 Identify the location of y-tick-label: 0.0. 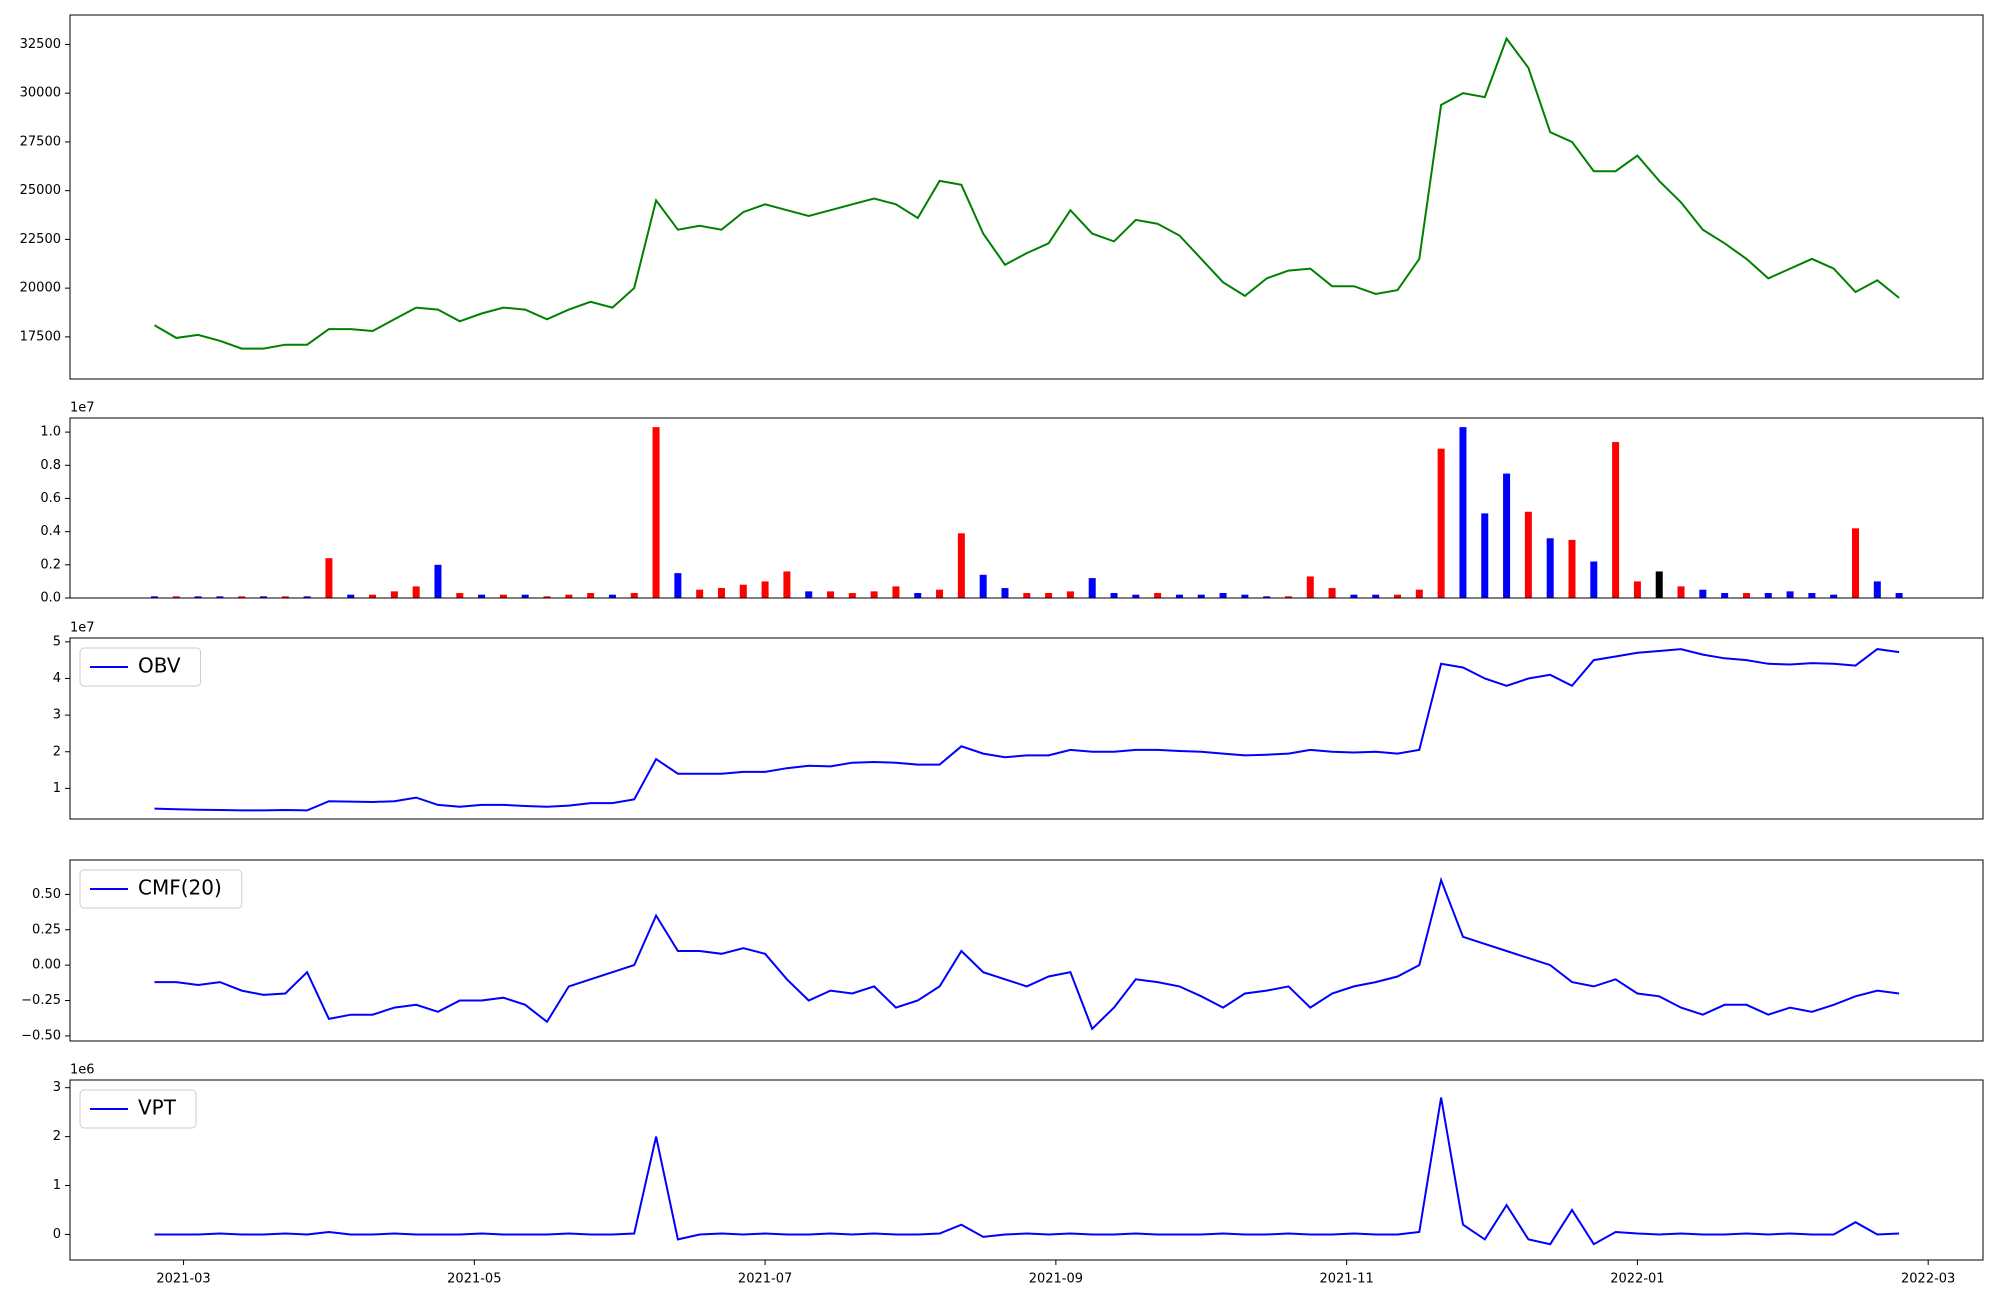
(50, 598).